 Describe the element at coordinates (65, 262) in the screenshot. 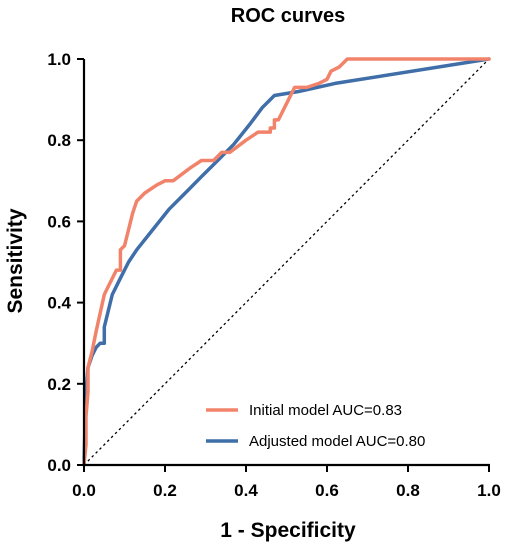

I see `y-axis-ticks: 0.0 0.2 0.4 0.6 0.8 1.0` at that location.